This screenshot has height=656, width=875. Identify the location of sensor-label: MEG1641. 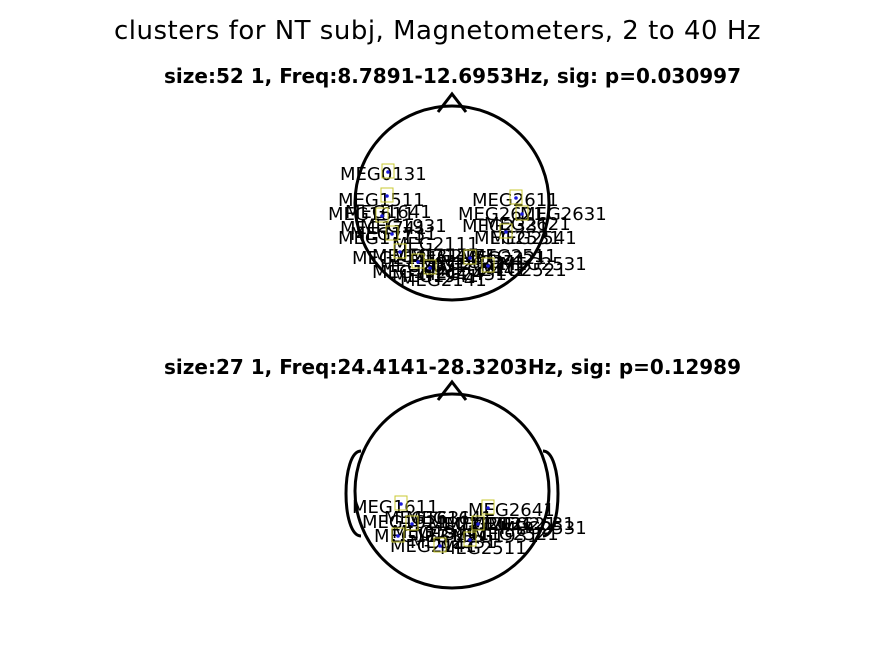
(449, 518).